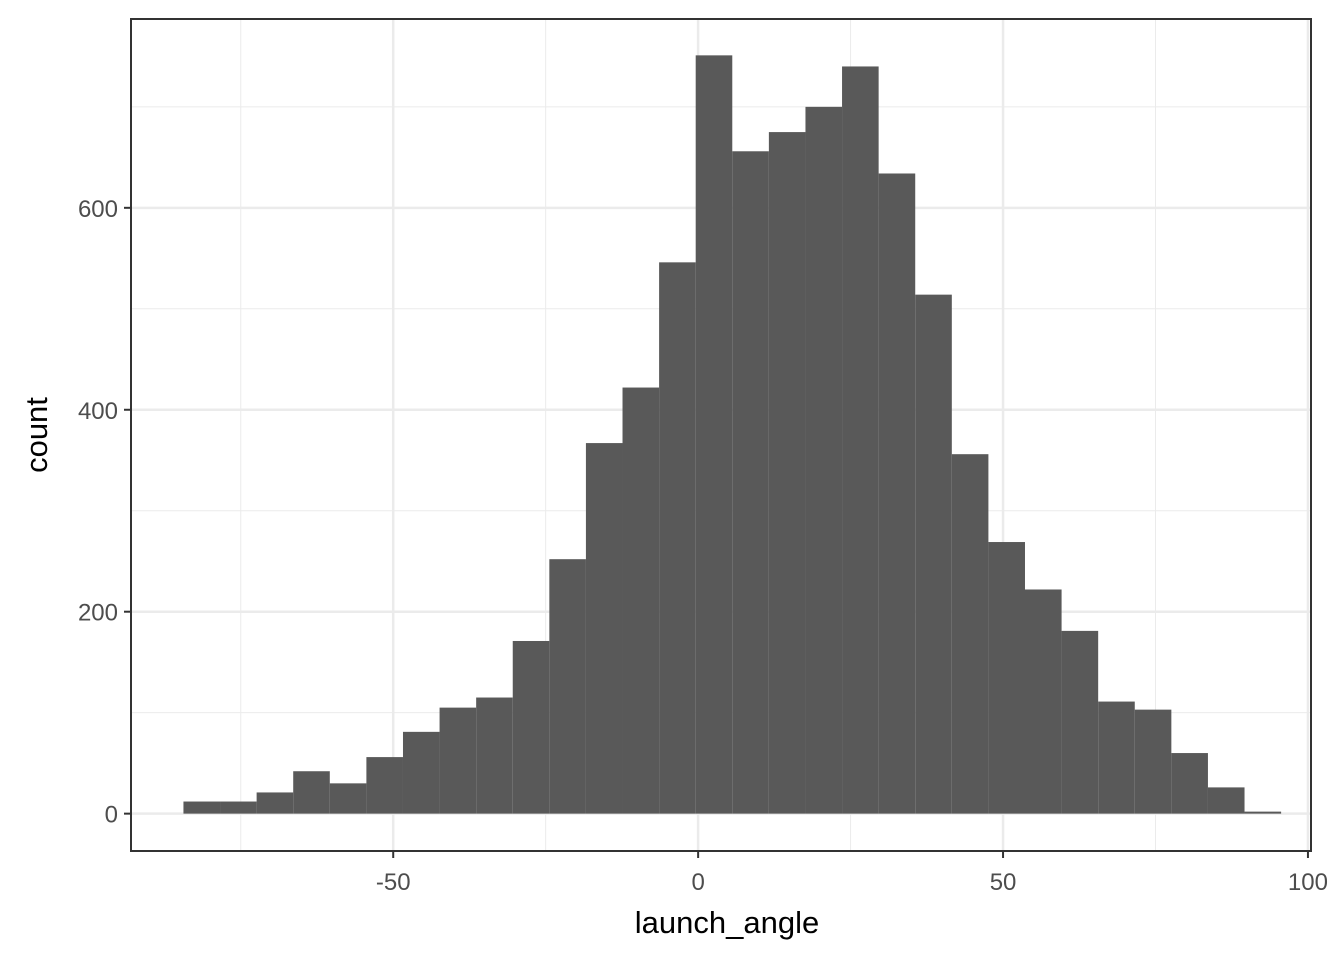 The image size is (1344, 960). Describe the element at coordinates (727, 922) in the screenshot. I see `x-axis-title: launch_angle` at that location.